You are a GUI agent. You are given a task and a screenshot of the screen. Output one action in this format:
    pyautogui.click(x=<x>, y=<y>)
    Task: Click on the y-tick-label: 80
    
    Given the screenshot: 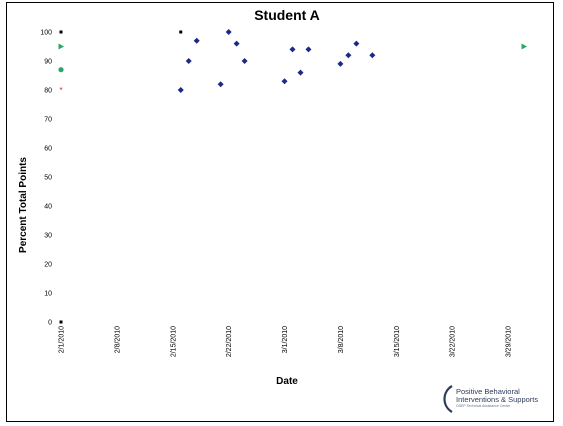 What is the action you would take?
    pyautogui.click(x=48, y=91)
    